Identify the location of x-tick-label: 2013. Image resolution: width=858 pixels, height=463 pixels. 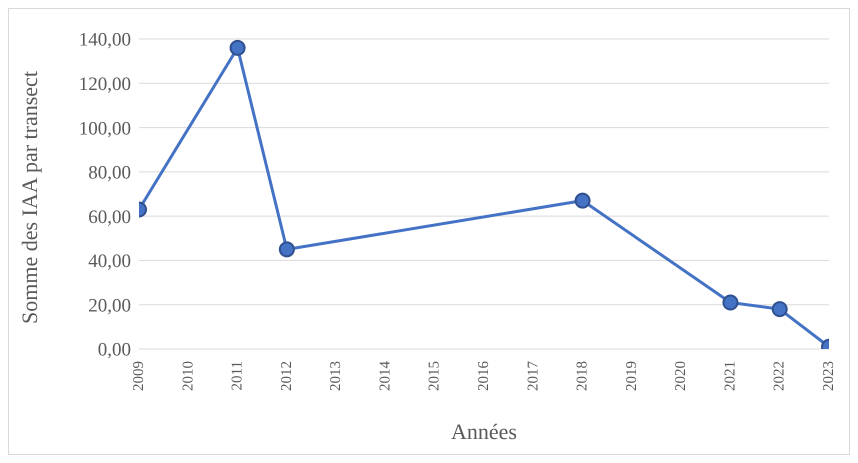
(336, 376).